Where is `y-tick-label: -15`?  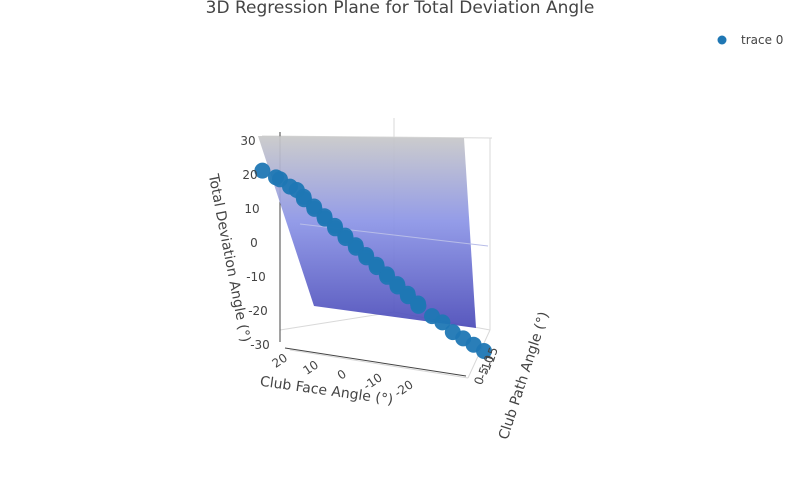
y-tick-label: -15 is located at coordinates (491, 356).